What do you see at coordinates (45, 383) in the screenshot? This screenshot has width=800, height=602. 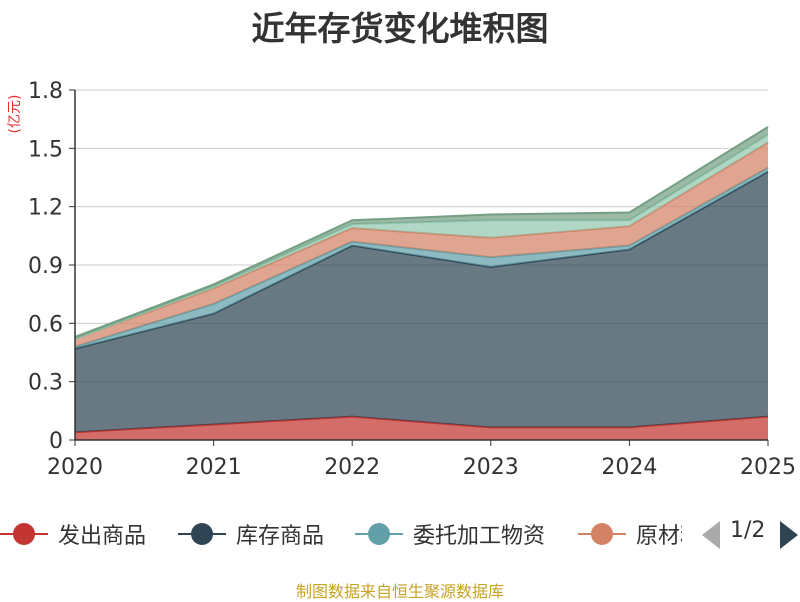 I see `y-tick-label: 0.3` at bounding box center [45, 383].